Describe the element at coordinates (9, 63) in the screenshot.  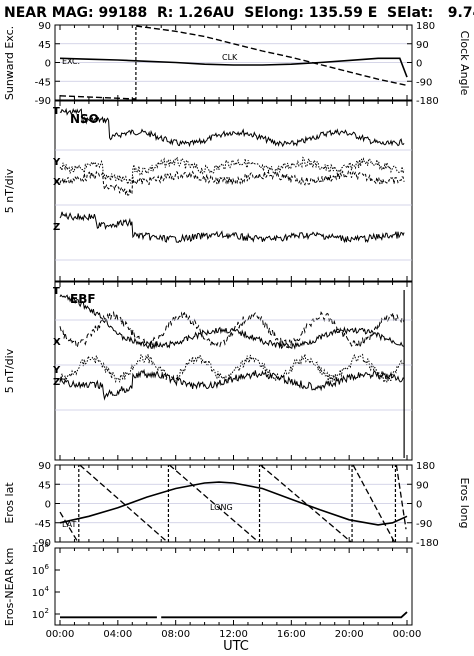
I see `ylabel-sunward-exc: Sunward Exc.` at that location.